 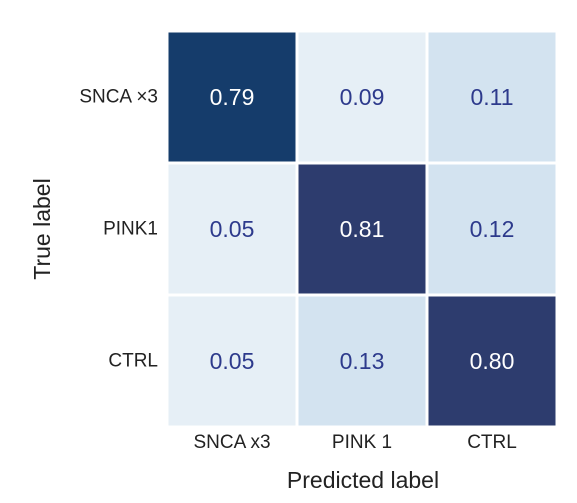 I want to click on heatmap-cell-r0-c2, so click(x=492, y=97).